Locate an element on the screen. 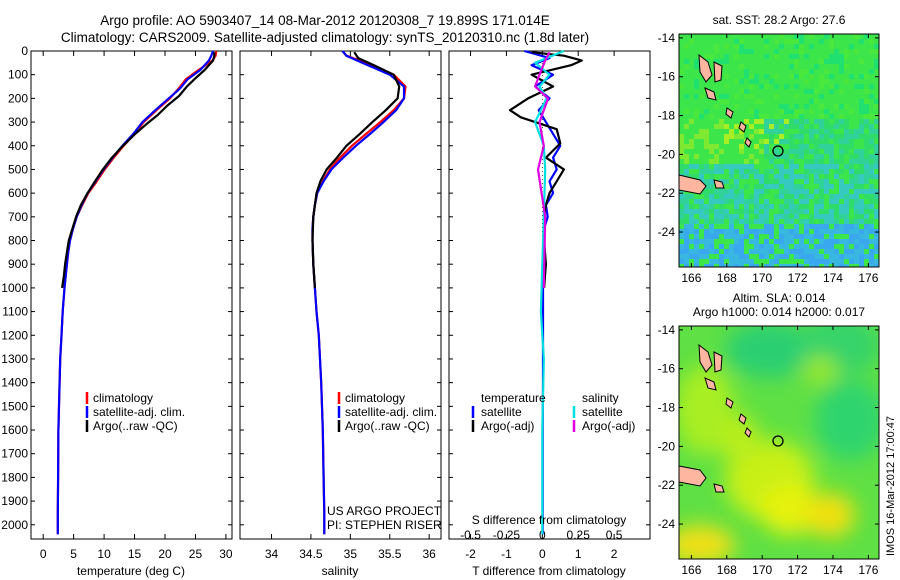  x-tick-label: 5 is located at coordinates (73, 554).